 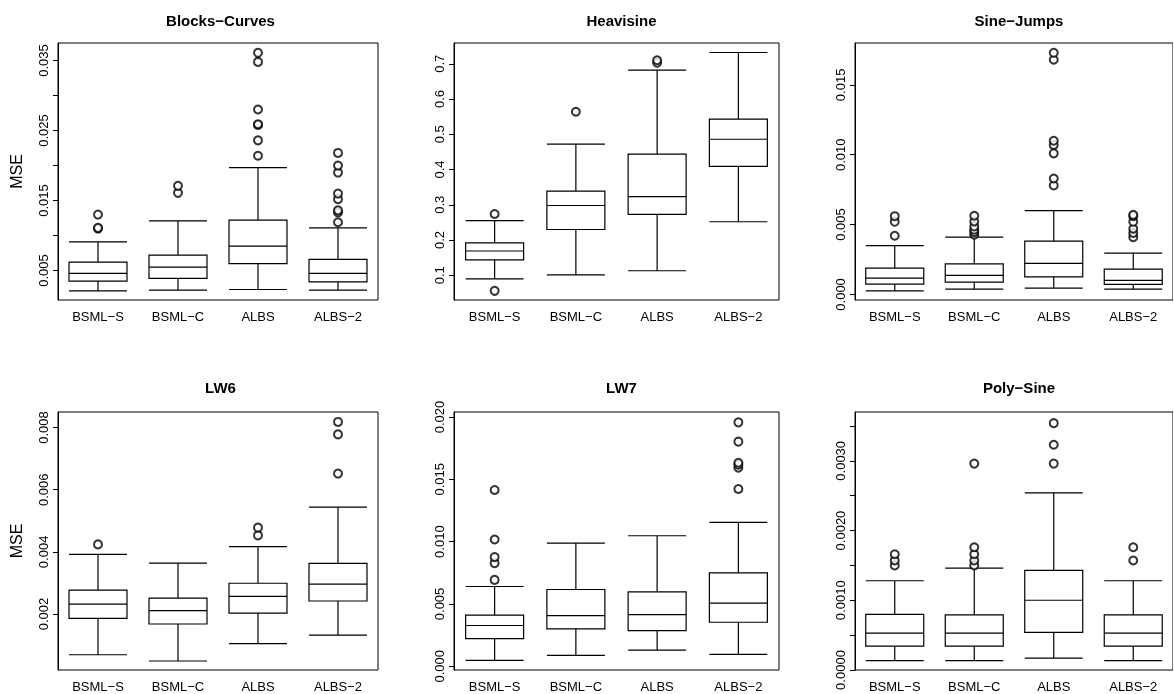 What do you see at coordinates (439, 204) in the screenshot?
I see `y-tick-label: 0.3` at bounding box center [439, 204].